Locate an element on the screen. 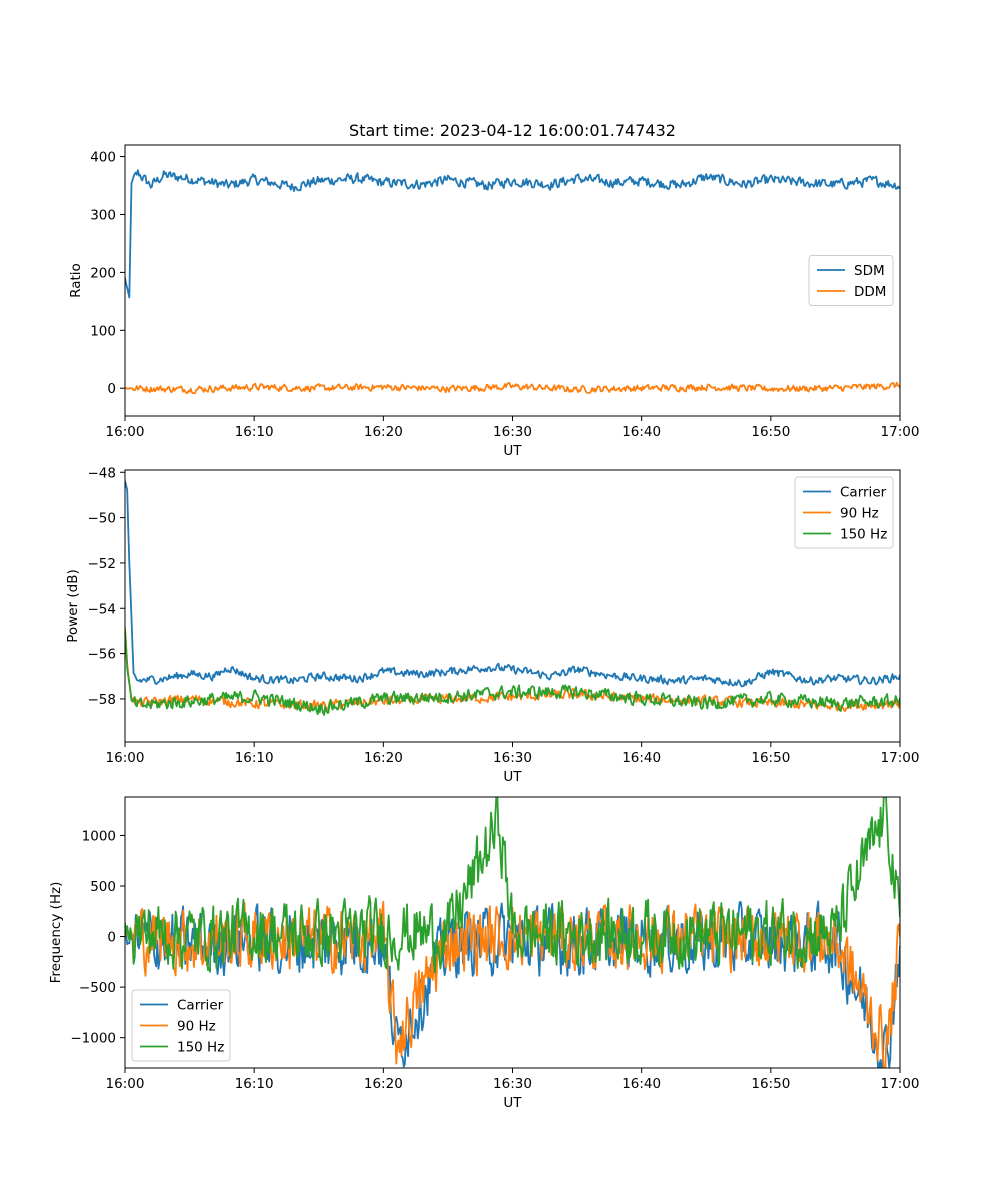 The image size is (1000, 1200). legend-label: SDM is located at coordinates (869, 271).